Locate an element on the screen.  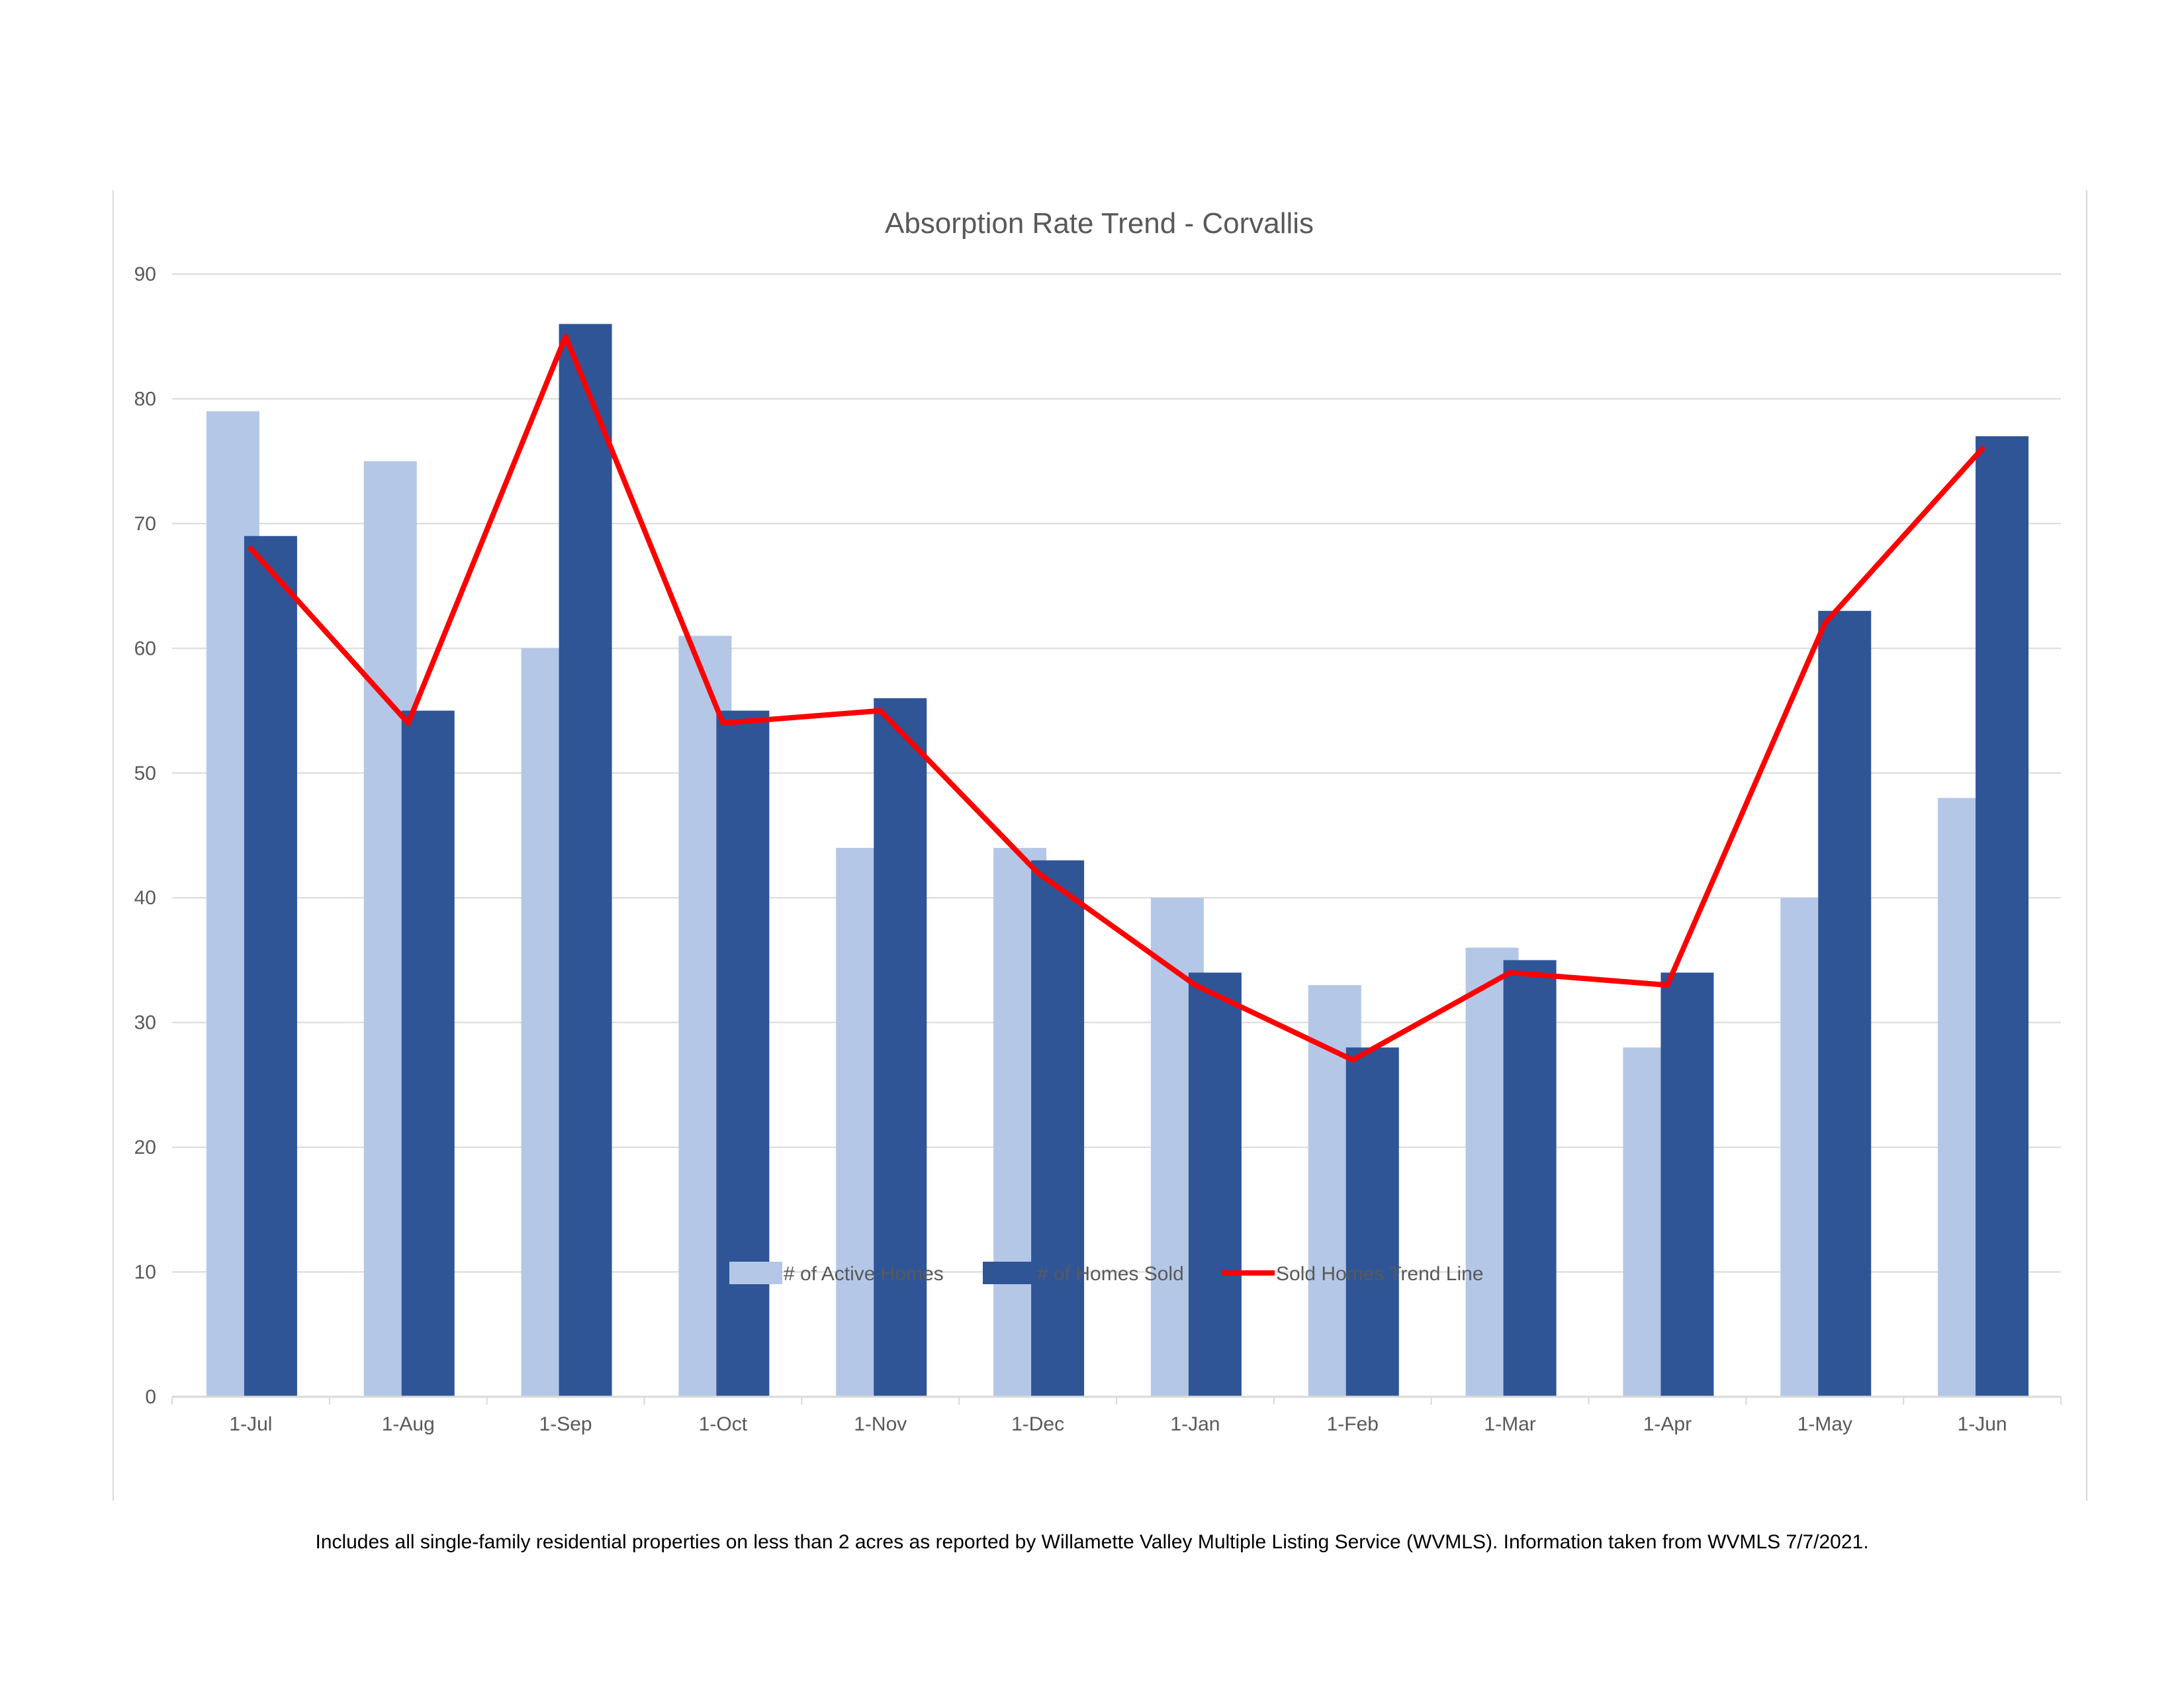
legend-label: # of Homes Sold is located at coordinates (1110, 1274).